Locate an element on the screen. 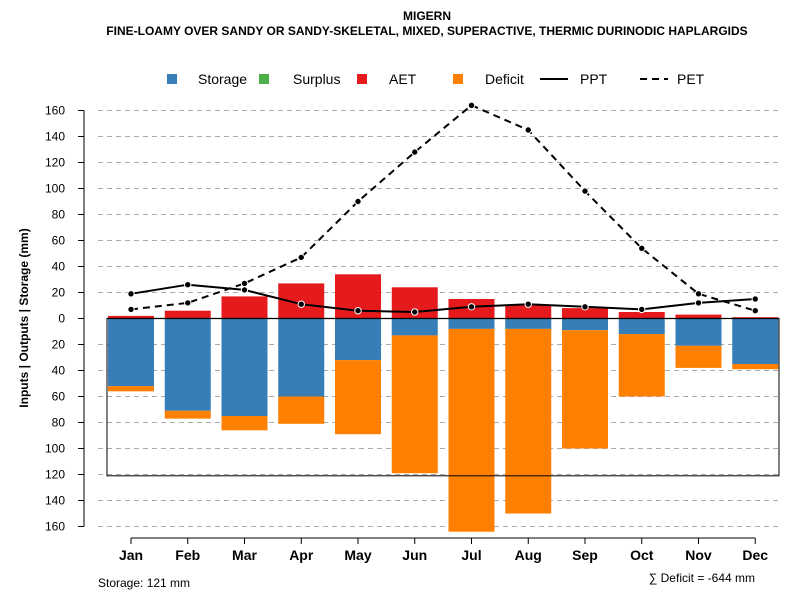  deficit-bar-nov is located at coordinates (698, 356).